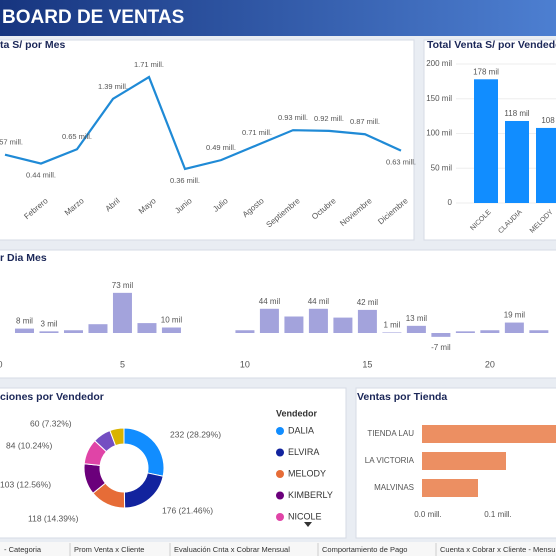  I want to click on x-tick-label: 15, so click(367, 364).